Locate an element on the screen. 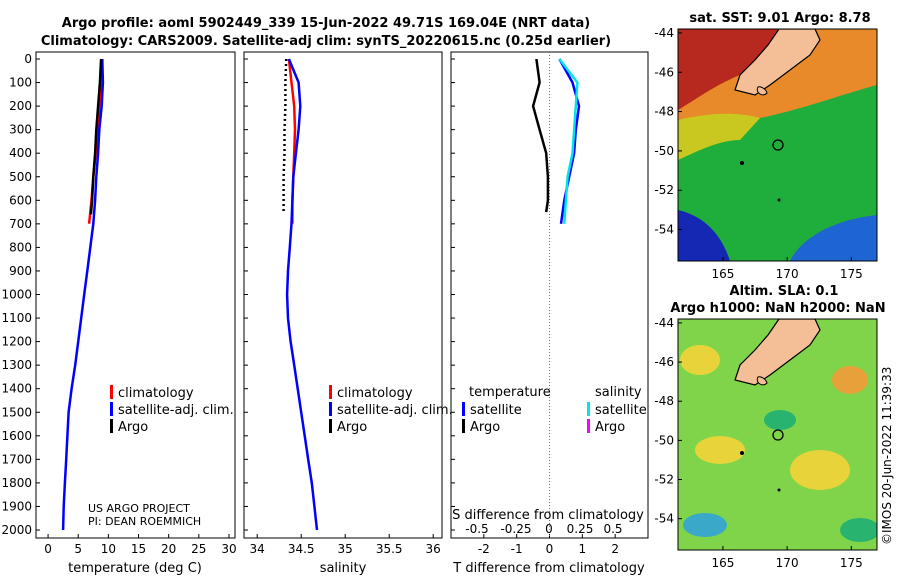 This screenshot has height=580, width=900. ytick-label: 900 is located at coordinates (20, 271).